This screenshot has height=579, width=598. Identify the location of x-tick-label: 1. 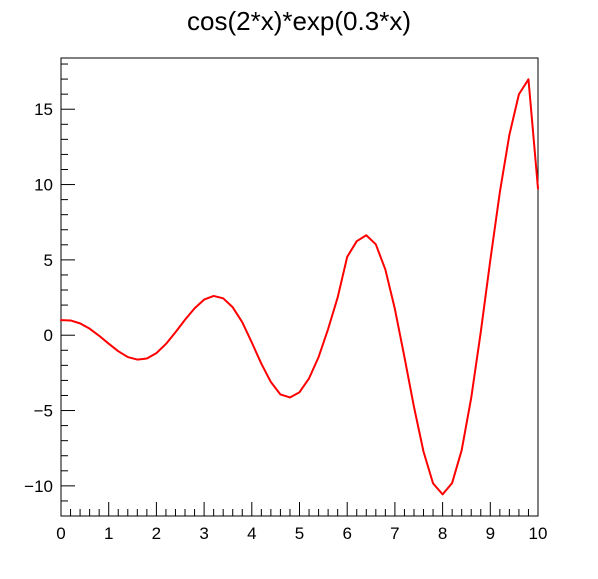
(108, 533).